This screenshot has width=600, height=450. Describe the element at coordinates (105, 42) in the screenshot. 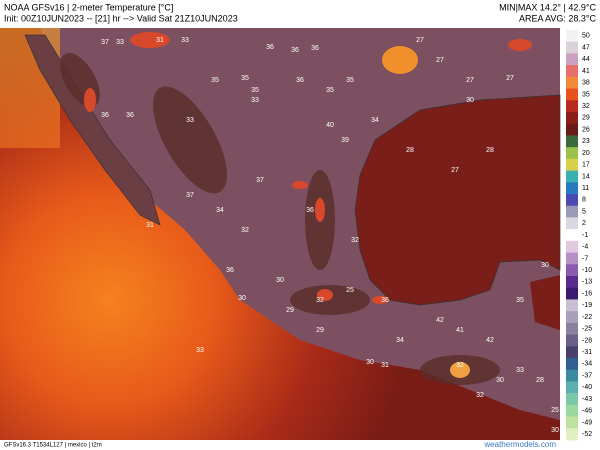

I see `temp-label: 37` at that location.